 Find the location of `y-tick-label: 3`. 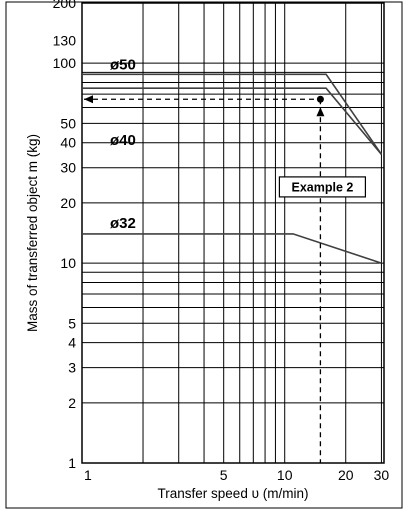

y-tick-label: 3 is located at coordinates (72, 368).